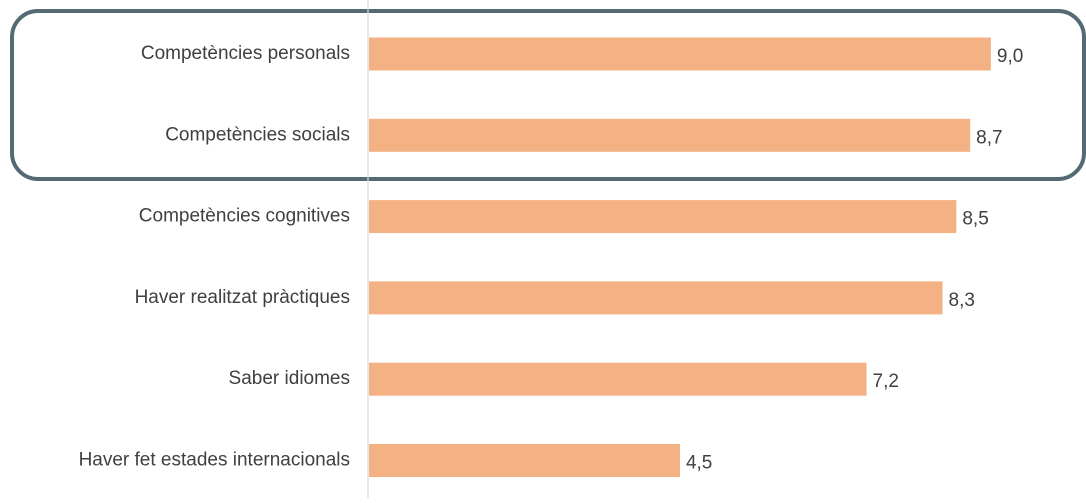 The height and width of the screenshot is (503, 1086). What do you see at coordinates (699, 463) in the screenshot?
I see `data-label: 4,5` at bounding box center [699, 463].